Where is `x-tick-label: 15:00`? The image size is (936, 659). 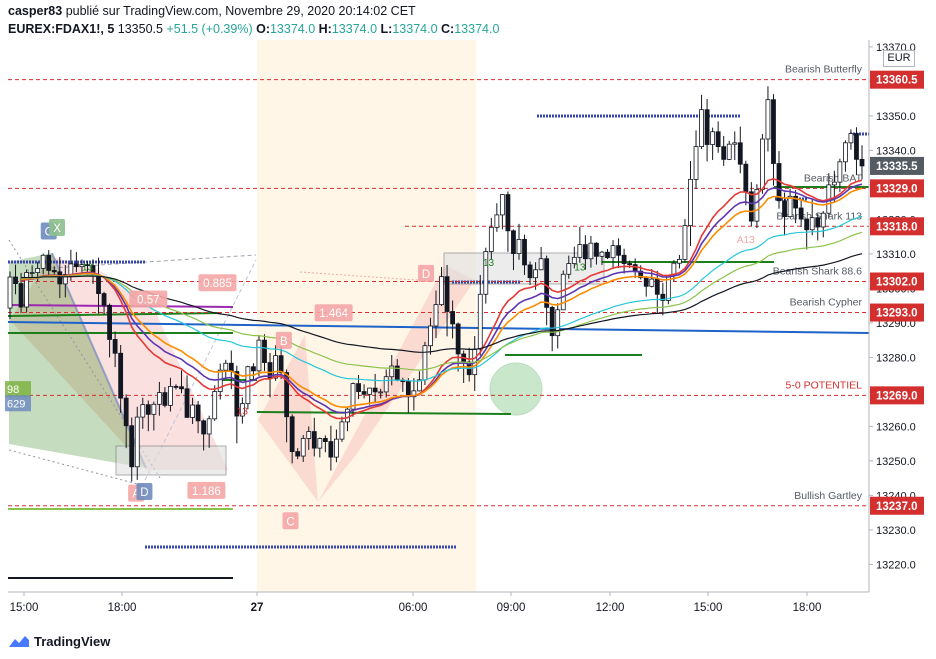 x-tick-label: 15:00 is located at coordinates (708, 608).